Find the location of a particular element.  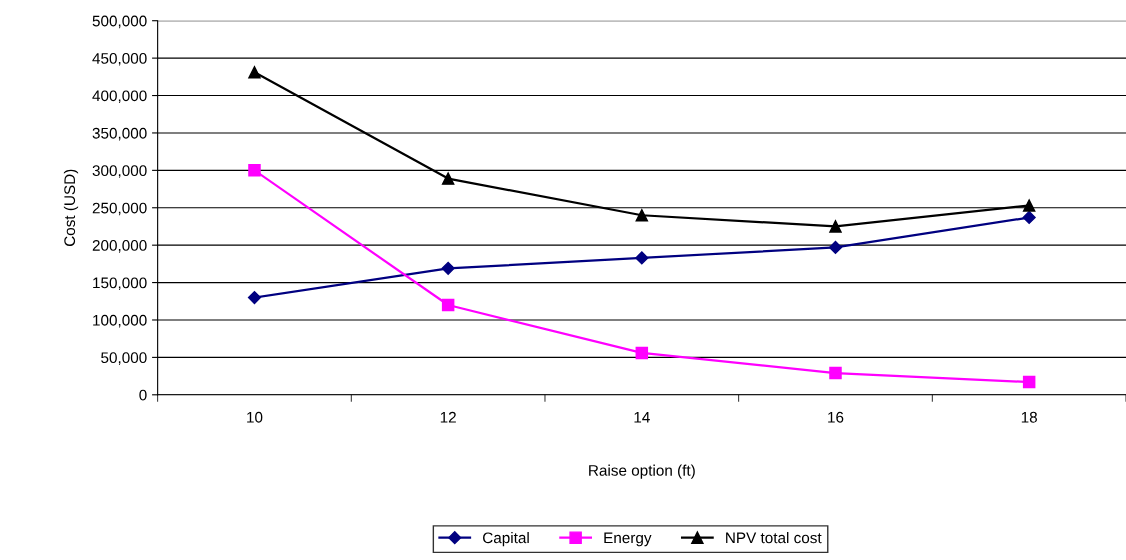

x-tick-label: 10 is located at coordinates (255, 417).